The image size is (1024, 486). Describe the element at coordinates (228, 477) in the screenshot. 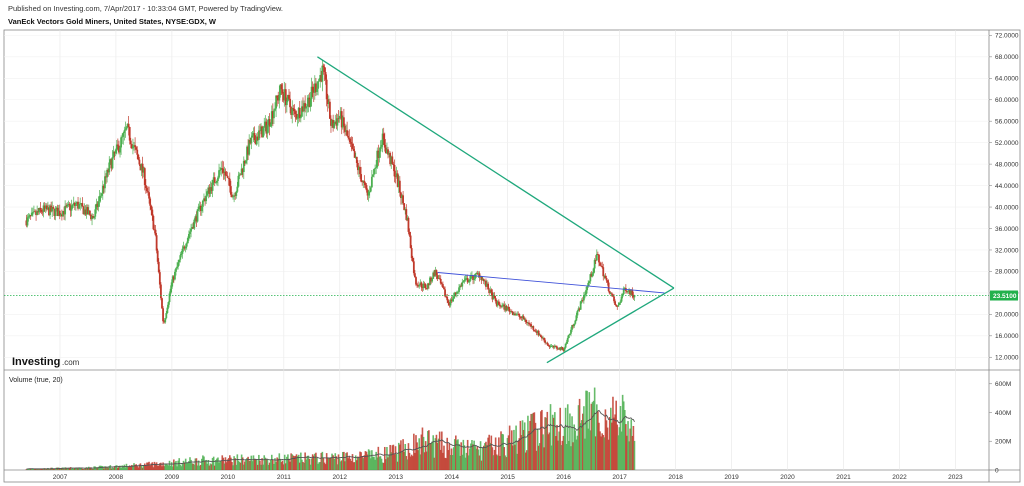

I see `time-tick-label: 2010` at that location.